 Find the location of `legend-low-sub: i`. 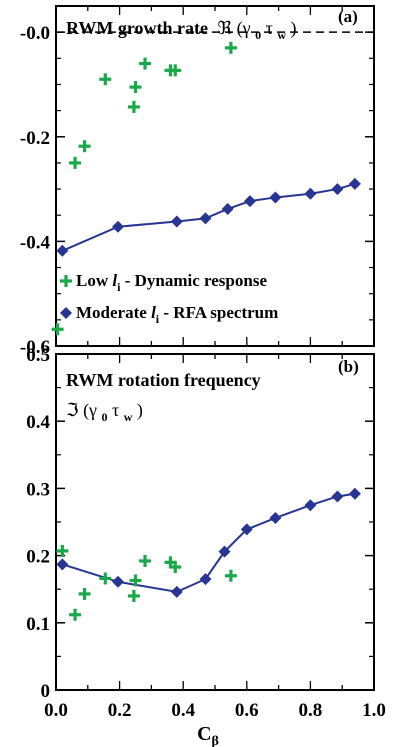

legend-low-sub: i is located at coordinates (119, 287).